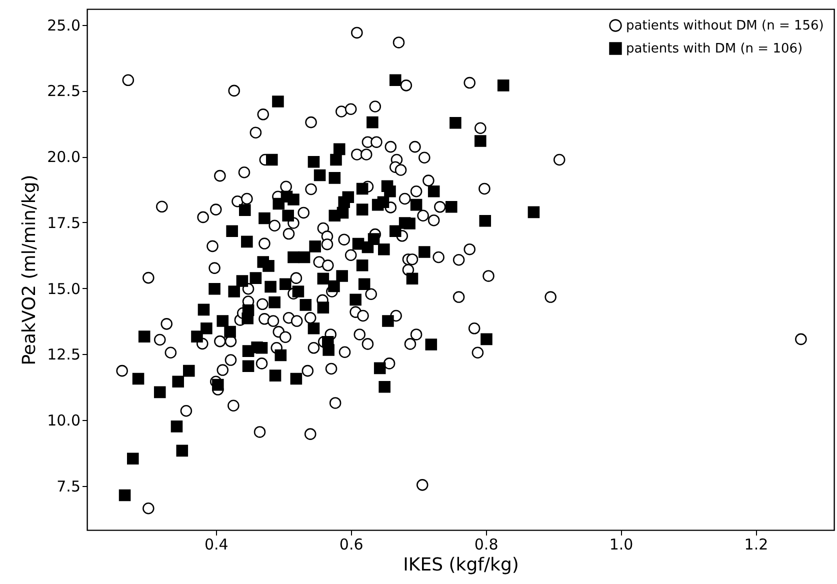  What do you see at coordinates (68, 486) in the screenshot?
I see `y-tick-label: 7.5` at bounding box center [68, 486].